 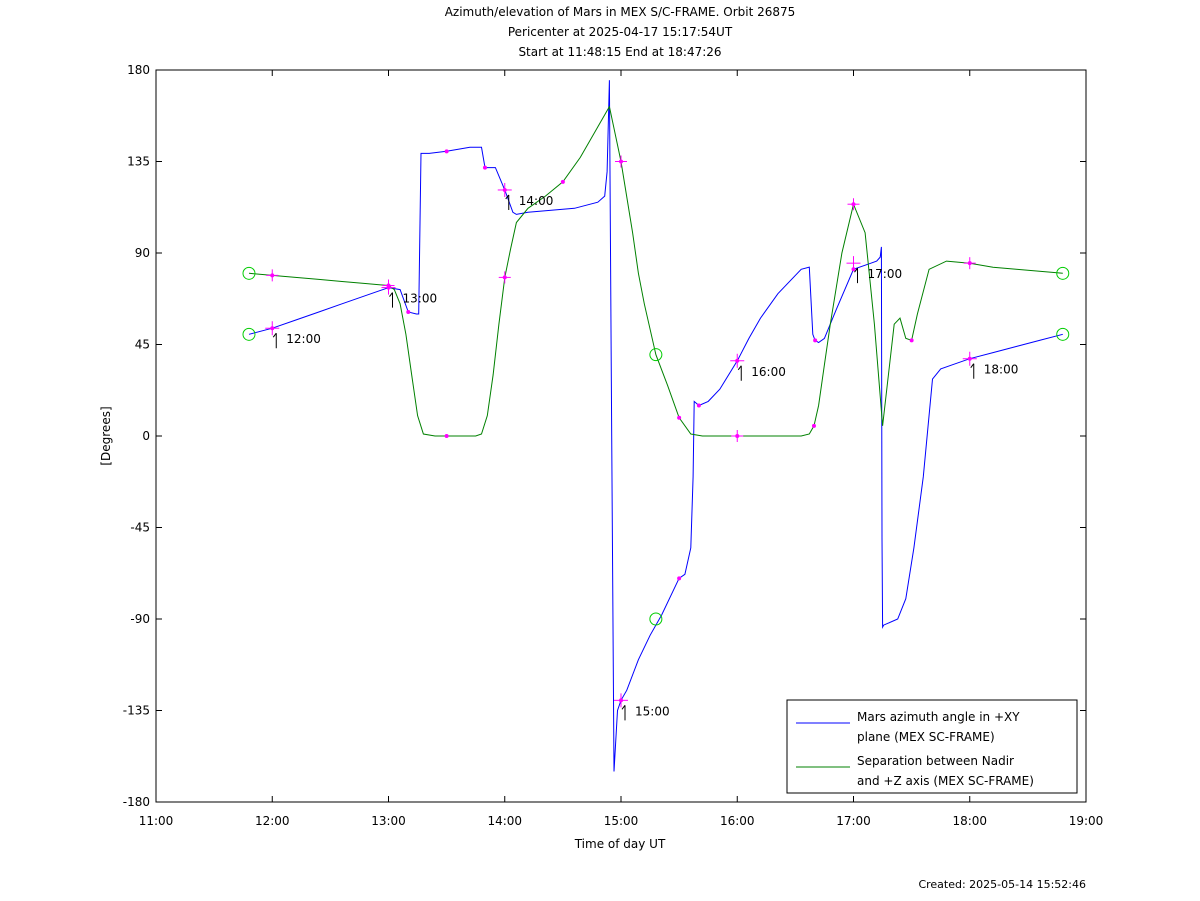 I want to click on x-tick-label: 11:00, so click(x=156, y=821).